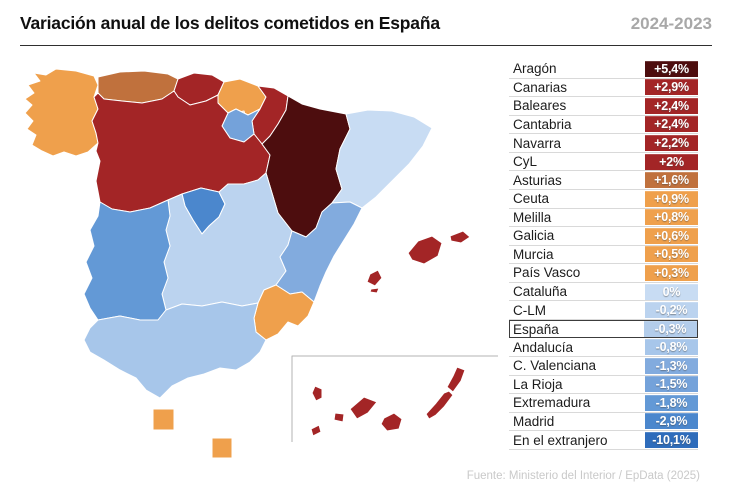 This screenshot has width=730, height=500. What do you see at coordinates (603, 143) in the screenshot?
I see `list-row: Navarra +2,2%` at bounding box center [603, 143].